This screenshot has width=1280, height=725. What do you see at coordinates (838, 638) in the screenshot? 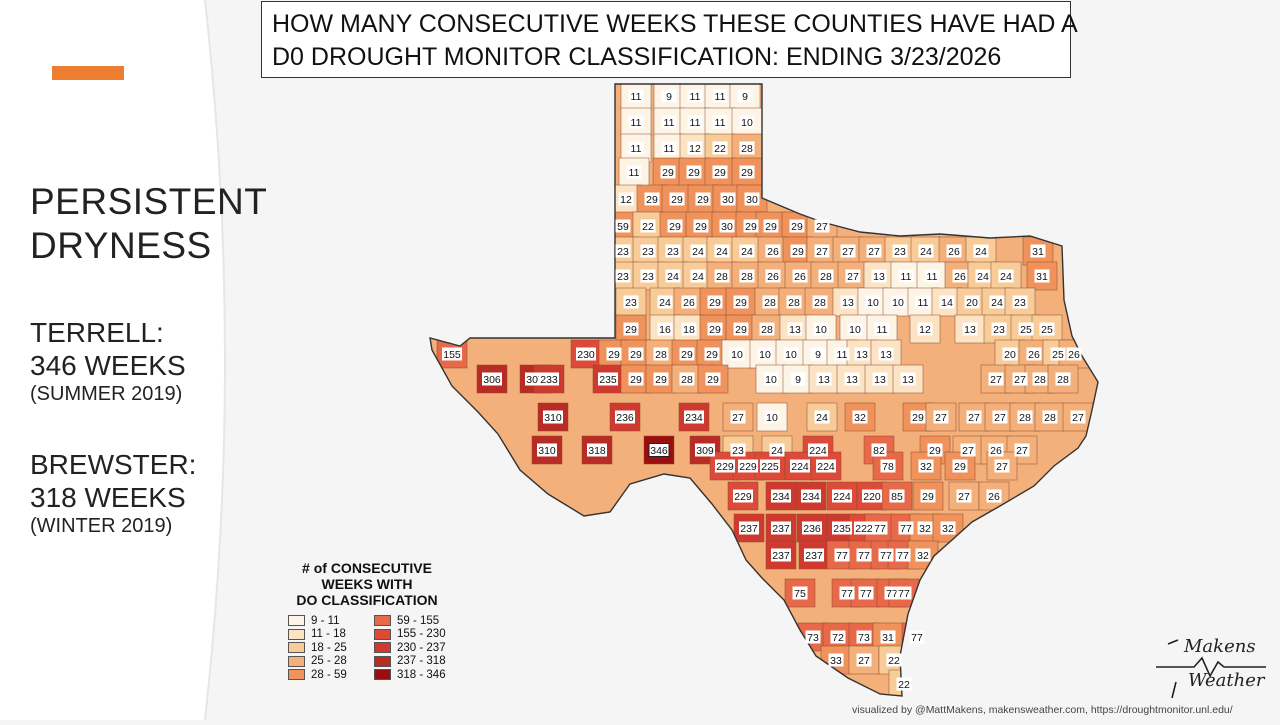
I see `county-value: 72` at bounding box center [838, 638].